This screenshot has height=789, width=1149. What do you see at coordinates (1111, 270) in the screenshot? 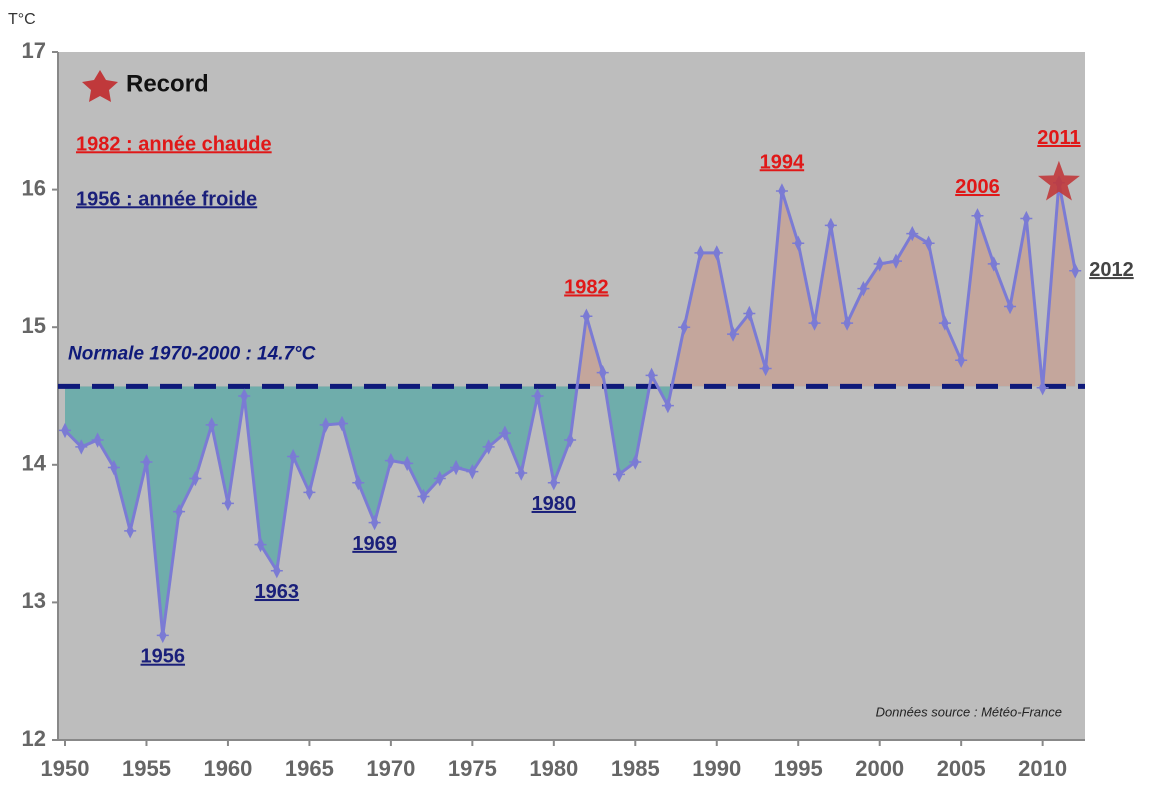
I see `annotation: 2012` at bounding box center [1111, 270].